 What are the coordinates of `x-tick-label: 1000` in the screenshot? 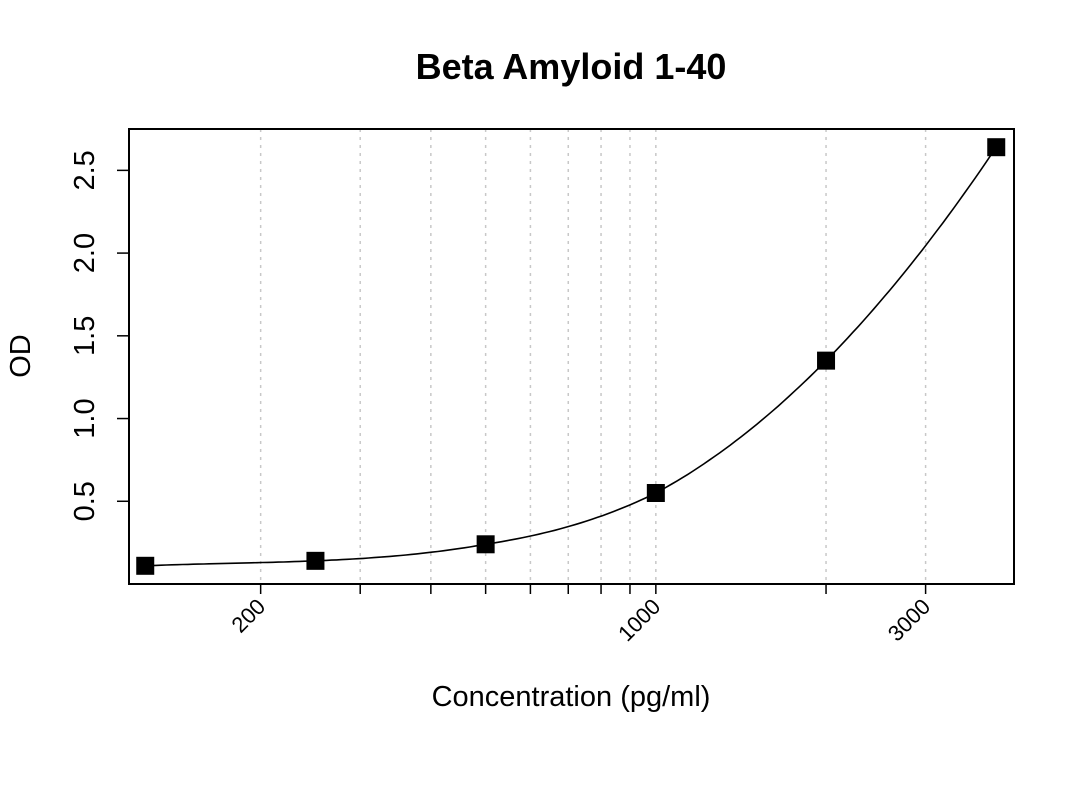 It's located at (639, 620).